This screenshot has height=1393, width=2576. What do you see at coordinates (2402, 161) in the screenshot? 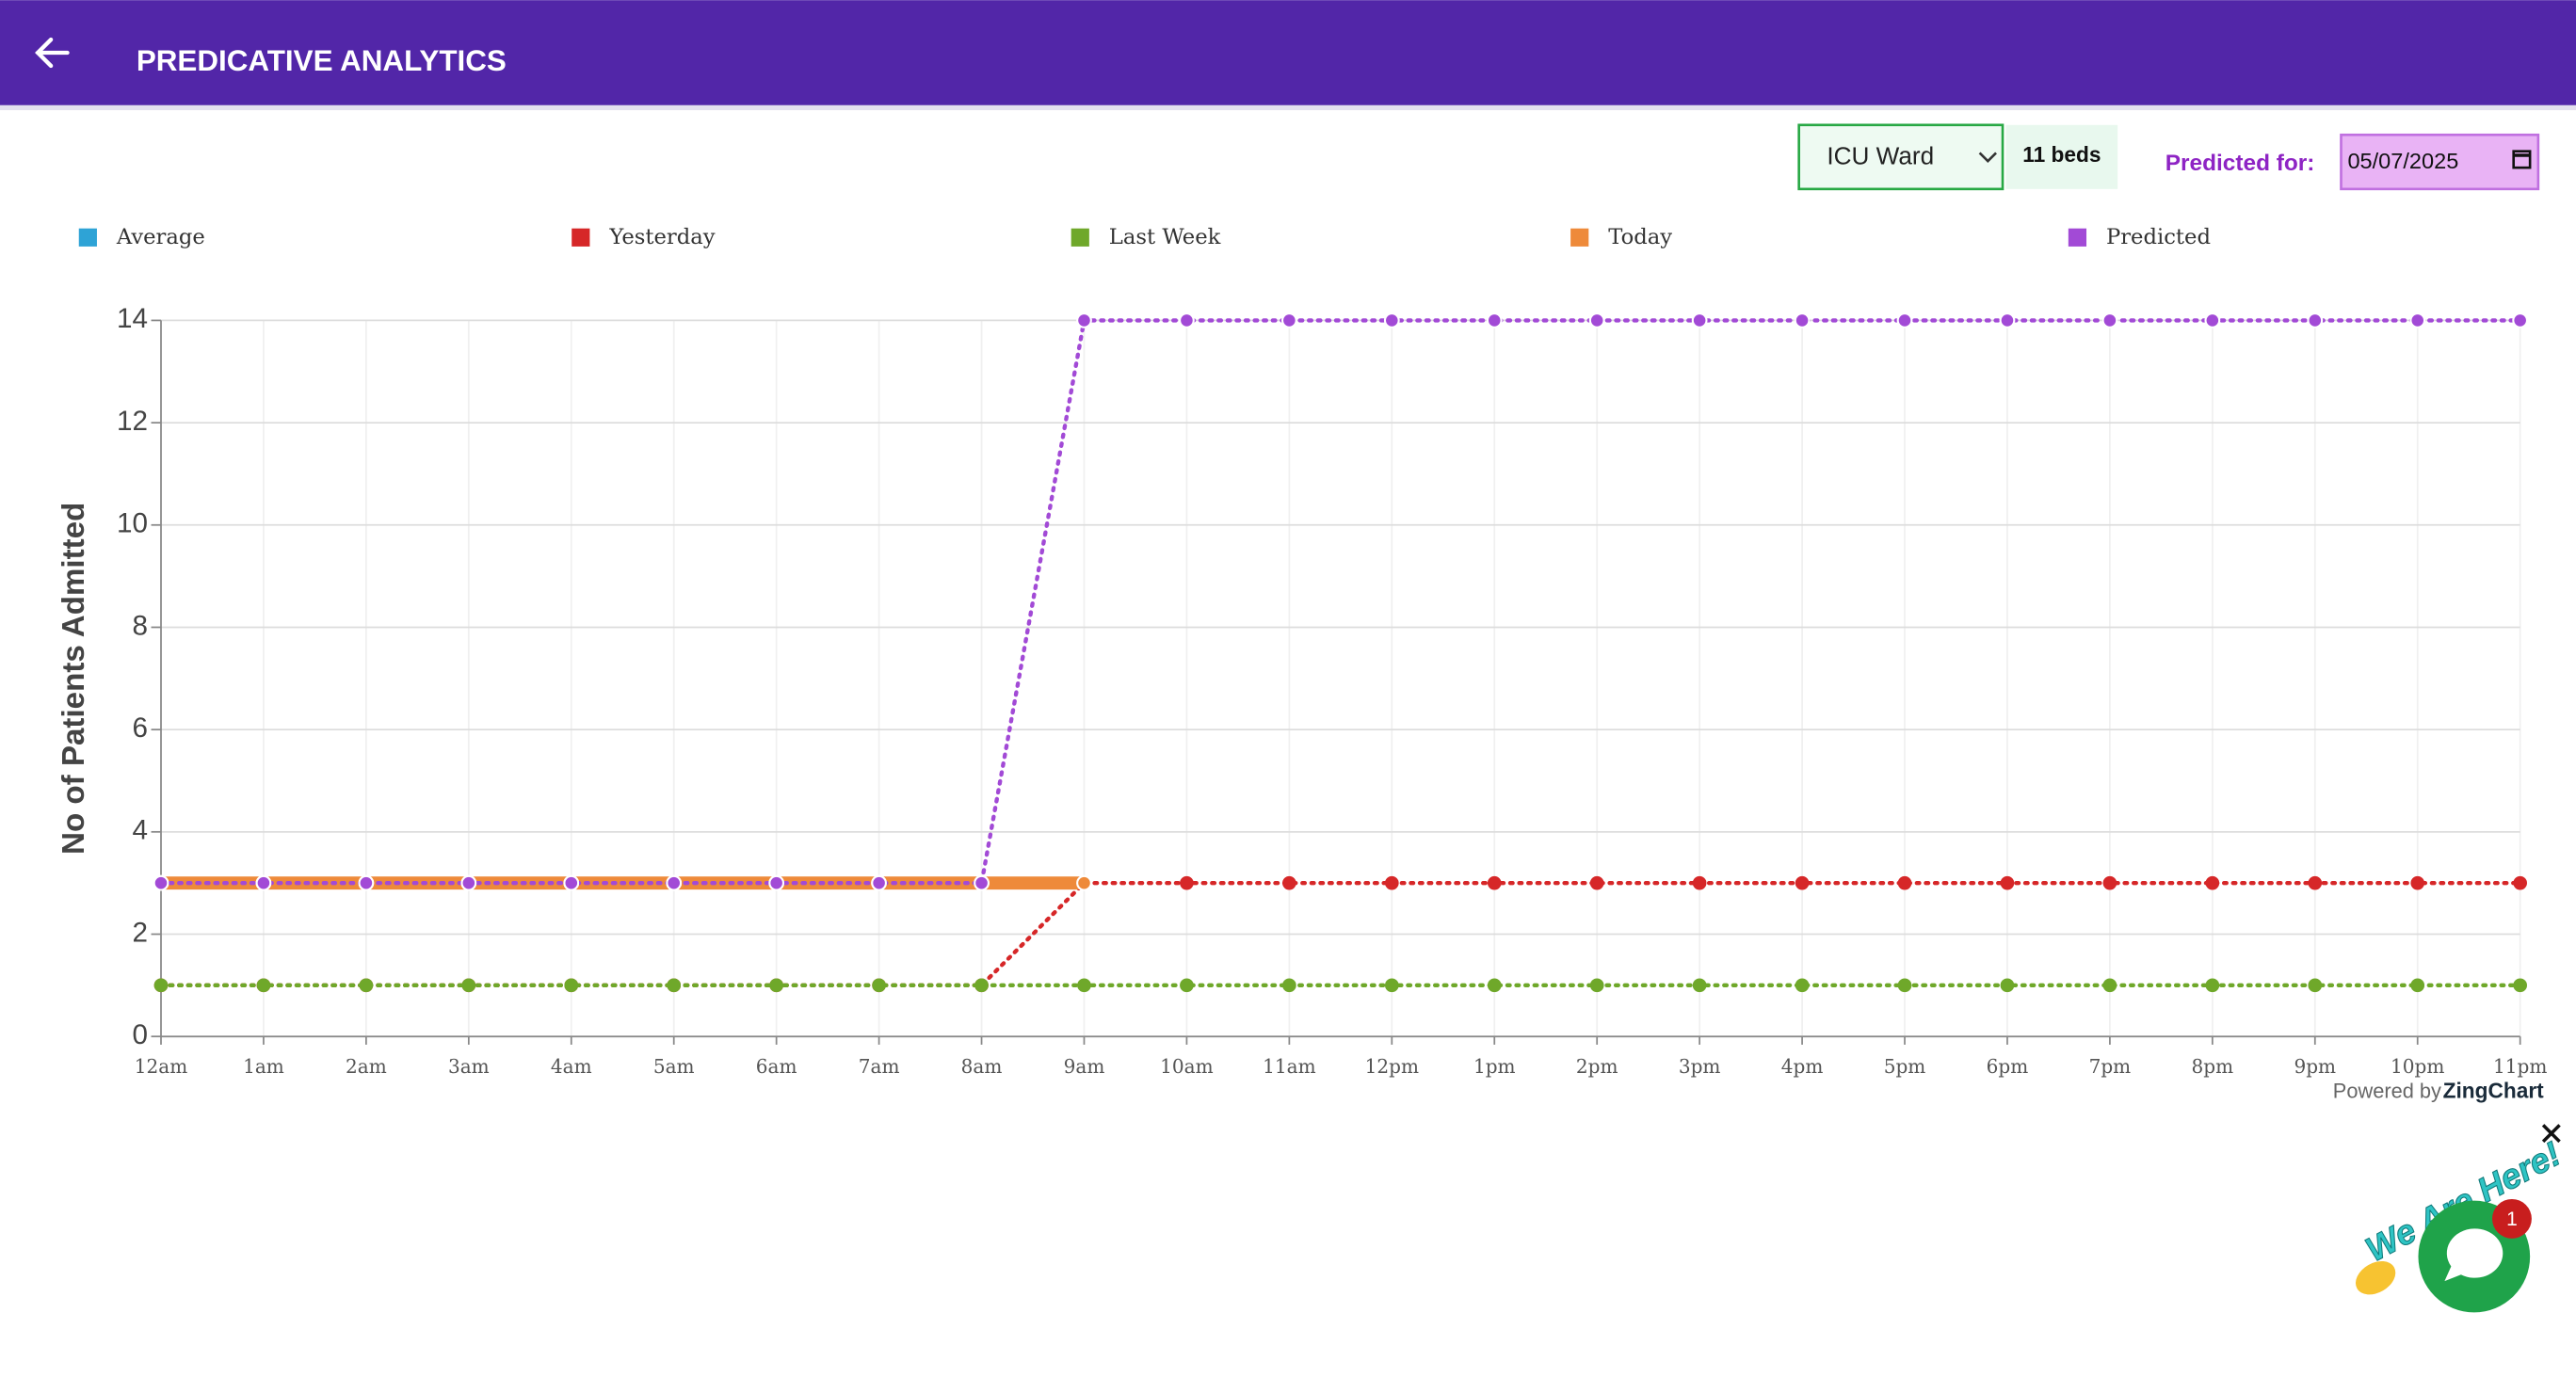
I see `date-value: 05/07/2025` at bounding box center [2402, 161].